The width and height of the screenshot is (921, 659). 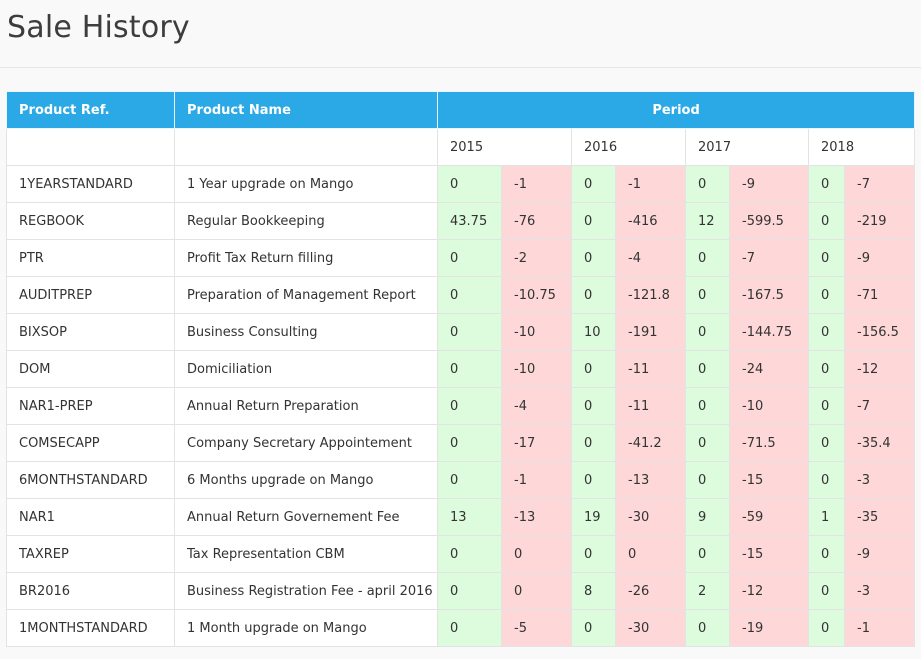 What do you see at coordinates (593, 517) in the screenshot?
I see `sales-value-cell: 19` at bounding box center [593, 517].